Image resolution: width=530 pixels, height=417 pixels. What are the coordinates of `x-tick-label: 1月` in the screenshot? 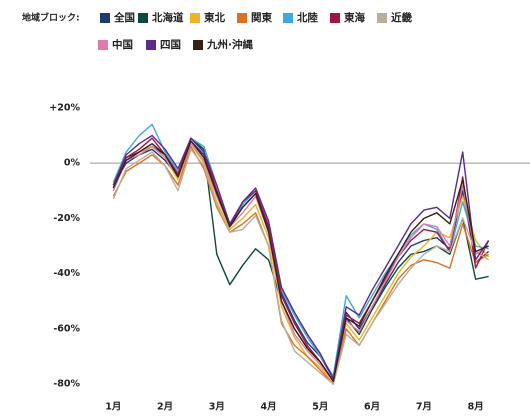 It's located at (113, 407).